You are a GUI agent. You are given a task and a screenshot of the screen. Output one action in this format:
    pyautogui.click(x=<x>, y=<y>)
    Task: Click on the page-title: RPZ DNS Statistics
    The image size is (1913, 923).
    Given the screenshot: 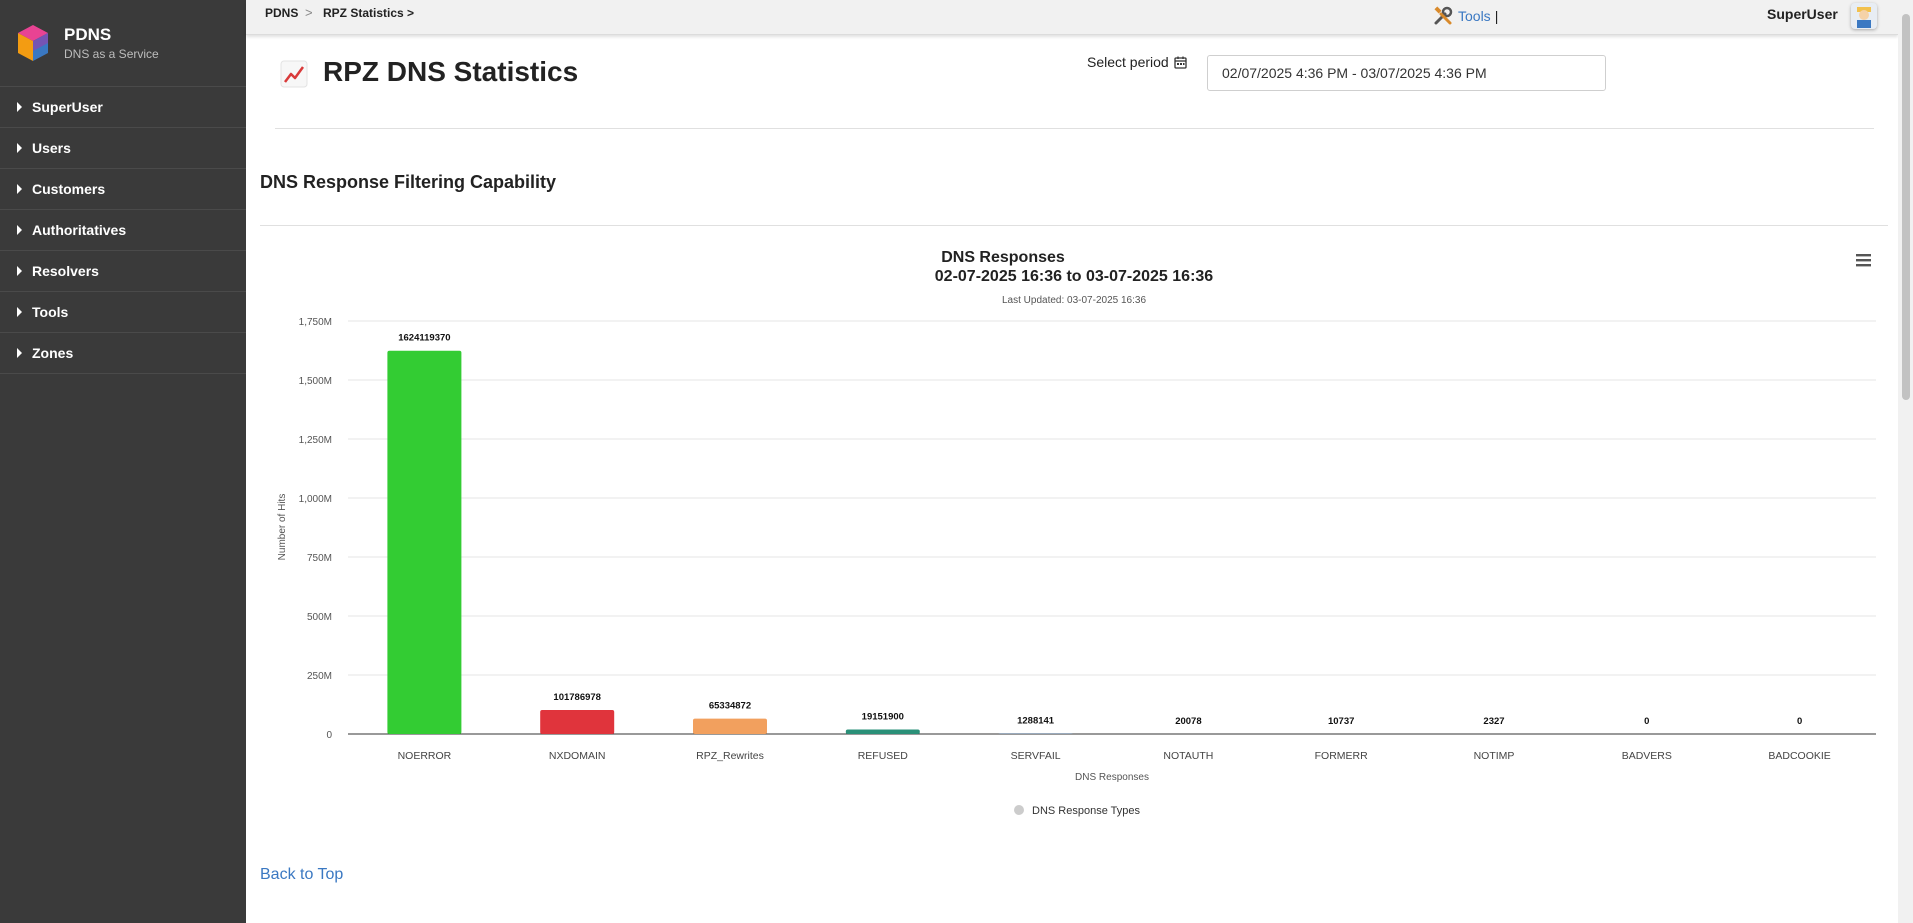 What is the action you would take?
    pyautogui.click(x=451, y=71)
    